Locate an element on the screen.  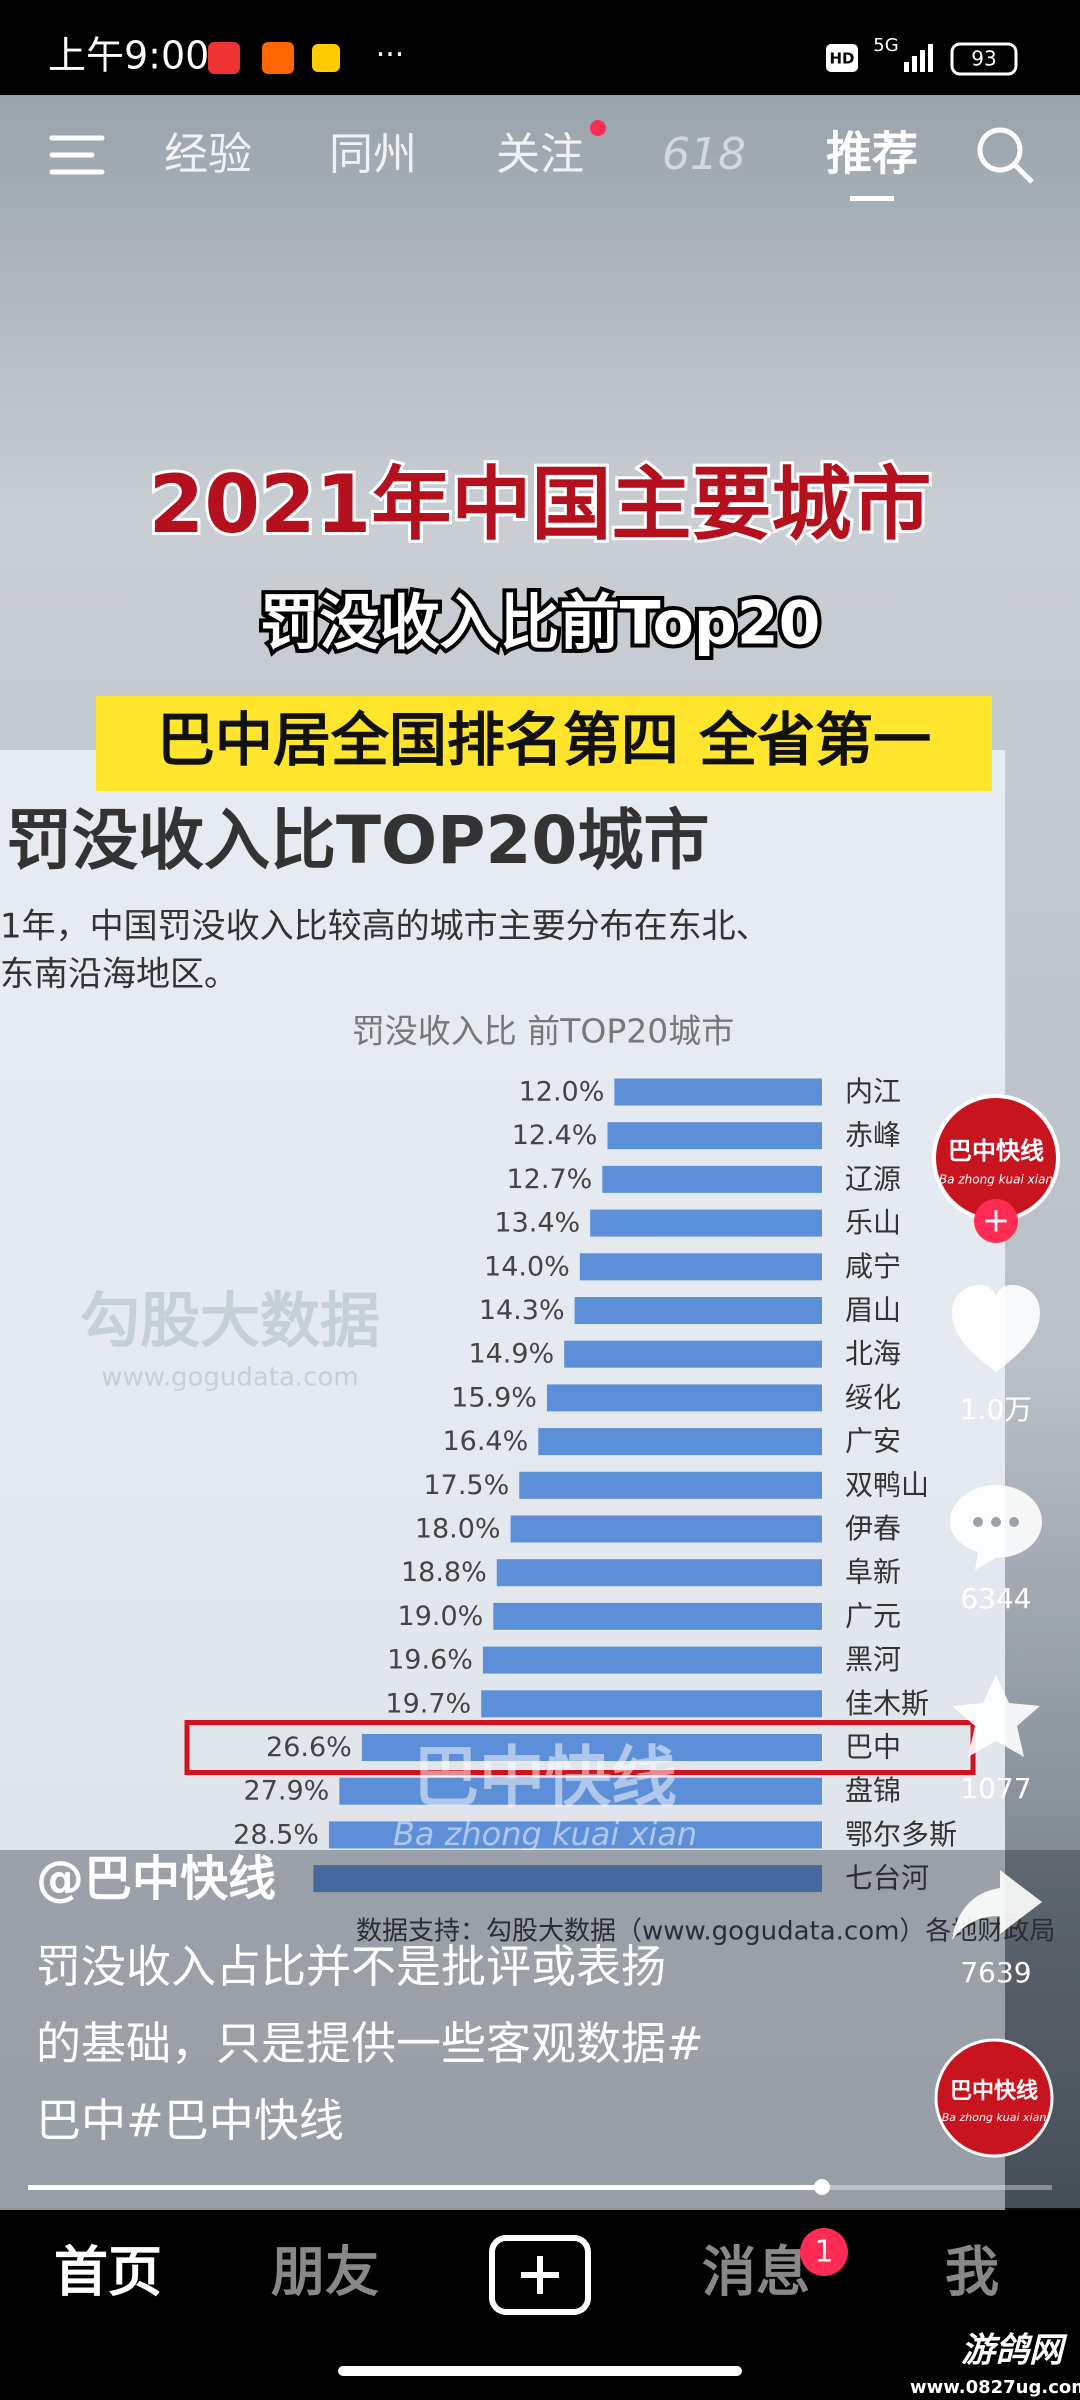
nav-tab: 关注 is located at coordinates (540, 154).